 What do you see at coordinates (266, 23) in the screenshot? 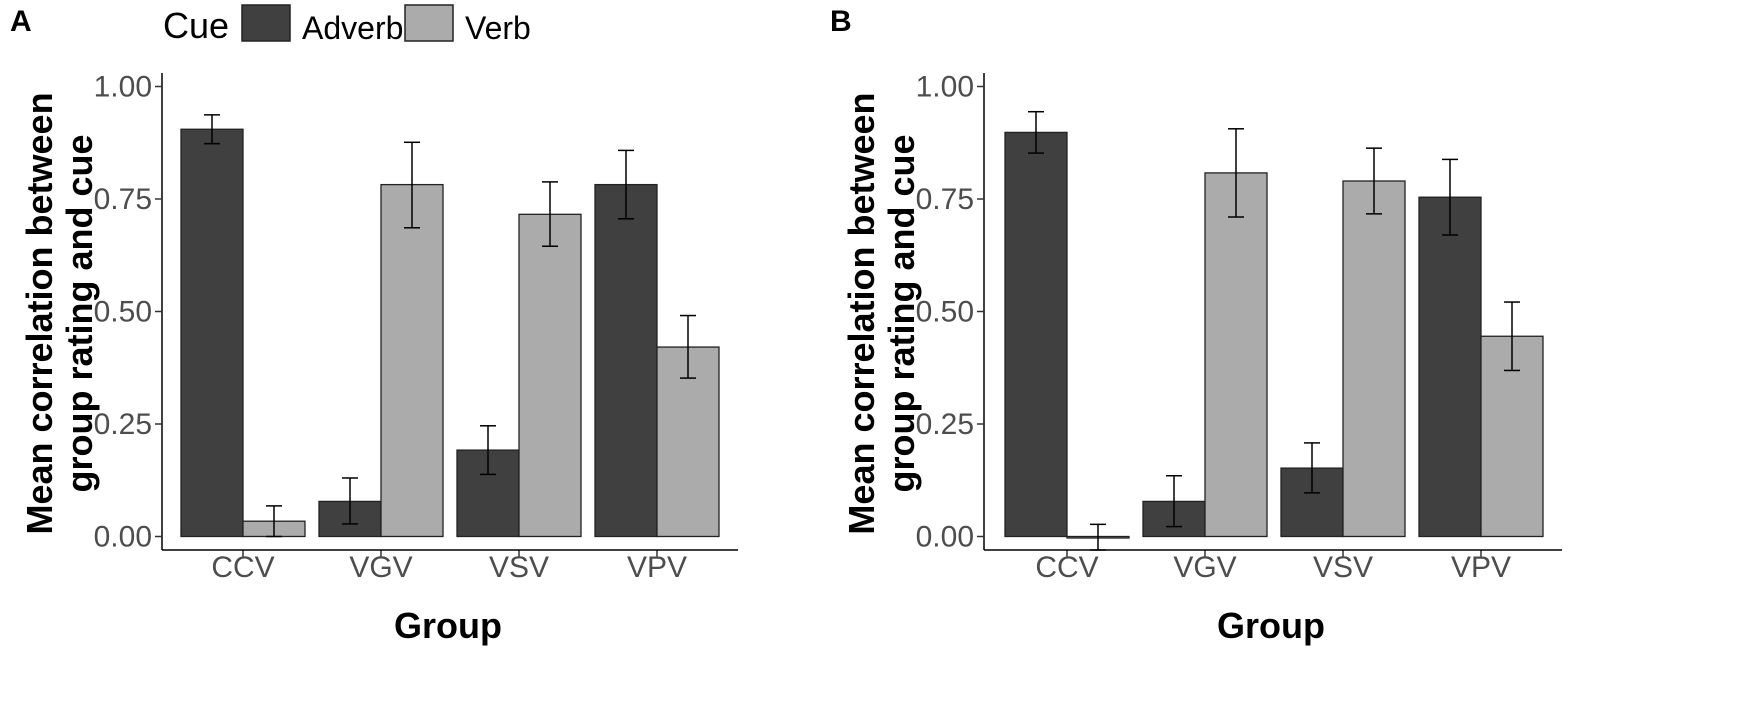
I see `legend-key-adverb` at bounding box center [266, 23].